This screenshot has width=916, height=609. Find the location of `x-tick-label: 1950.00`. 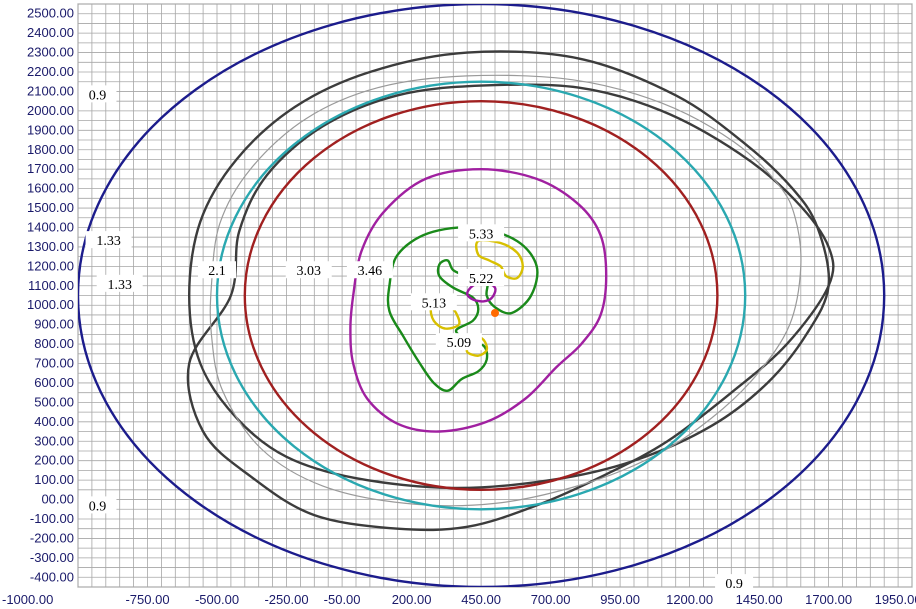

x-tick-label: 1950.00 is located at coordinates (895, 599).